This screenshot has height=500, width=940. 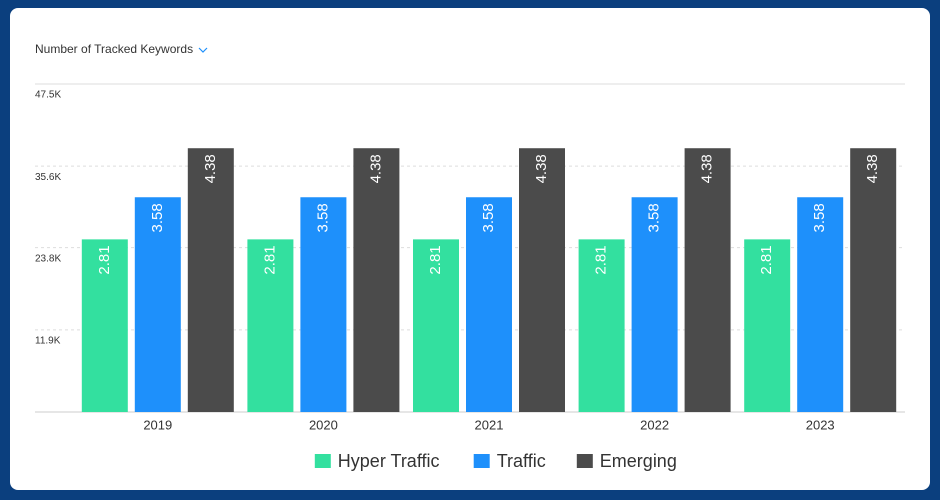 What do you see at coordinates (323, 424) in the screenshot?
I see `x-tick-label: 2020` at bounding box center [323, 424].